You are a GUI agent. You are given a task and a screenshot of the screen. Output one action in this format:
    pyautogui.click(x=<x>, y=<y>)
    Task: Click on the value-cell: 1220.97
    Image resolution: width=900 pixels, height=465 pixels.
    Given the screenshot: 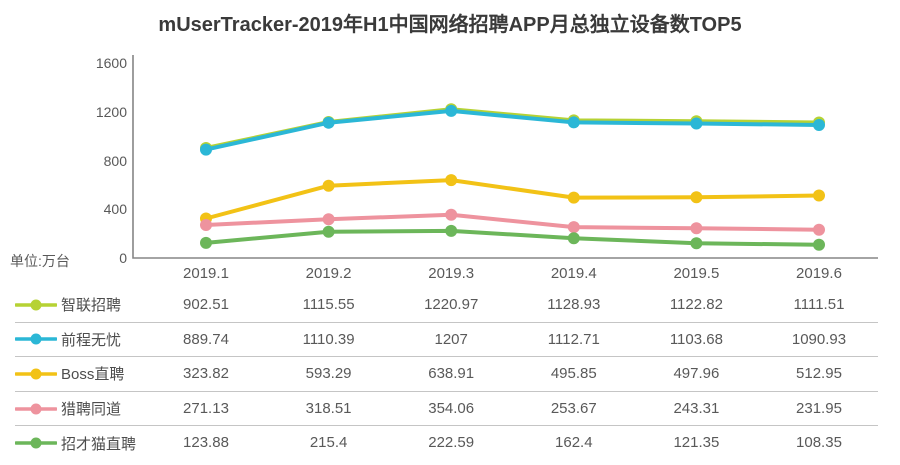 What is the action you would take?
    pyautogui.click(x=451, y=304)
    